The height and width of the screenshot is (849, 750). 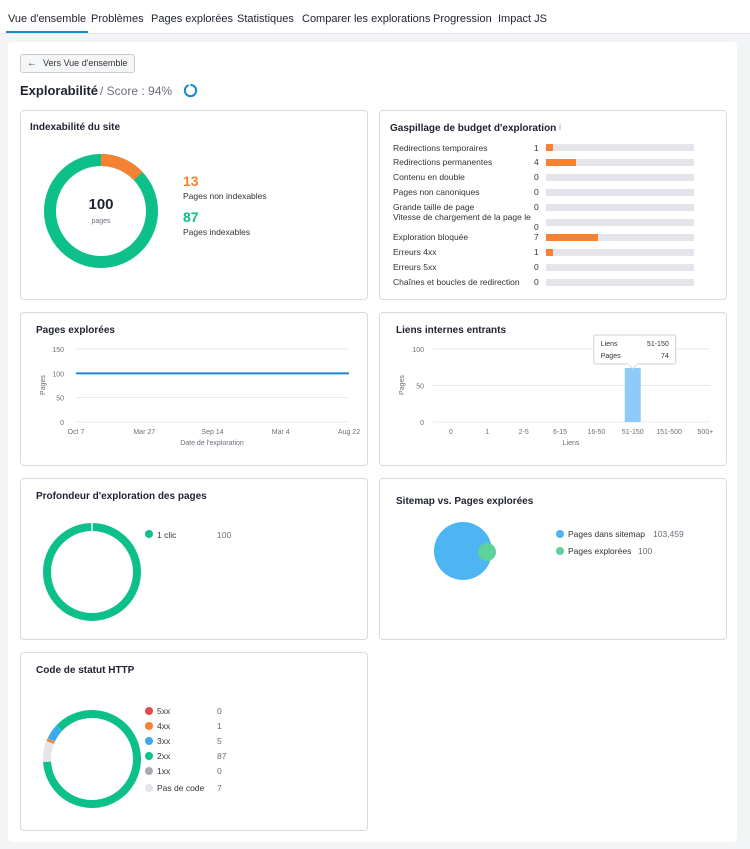 What do you see at coordinates (451, 330) in the screenshot?
I see `internal-links-title: Liens internes entrants` at bounding box center [451, 330].